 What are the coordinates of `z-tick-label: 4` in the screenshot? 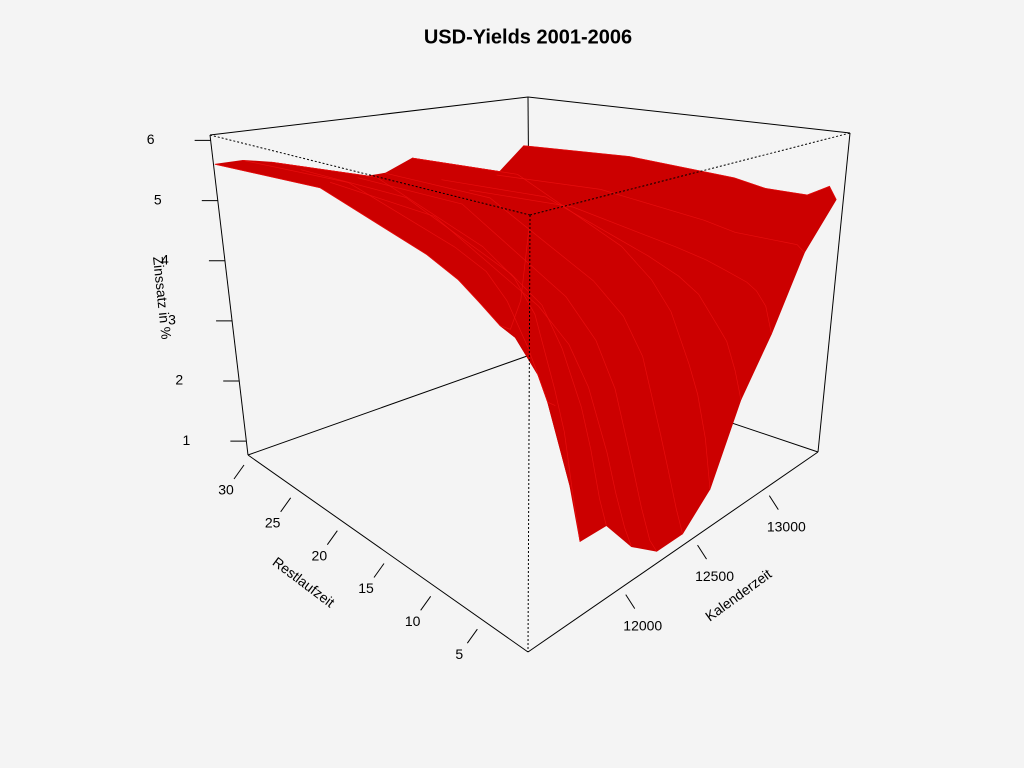 It's located at (165, 259).